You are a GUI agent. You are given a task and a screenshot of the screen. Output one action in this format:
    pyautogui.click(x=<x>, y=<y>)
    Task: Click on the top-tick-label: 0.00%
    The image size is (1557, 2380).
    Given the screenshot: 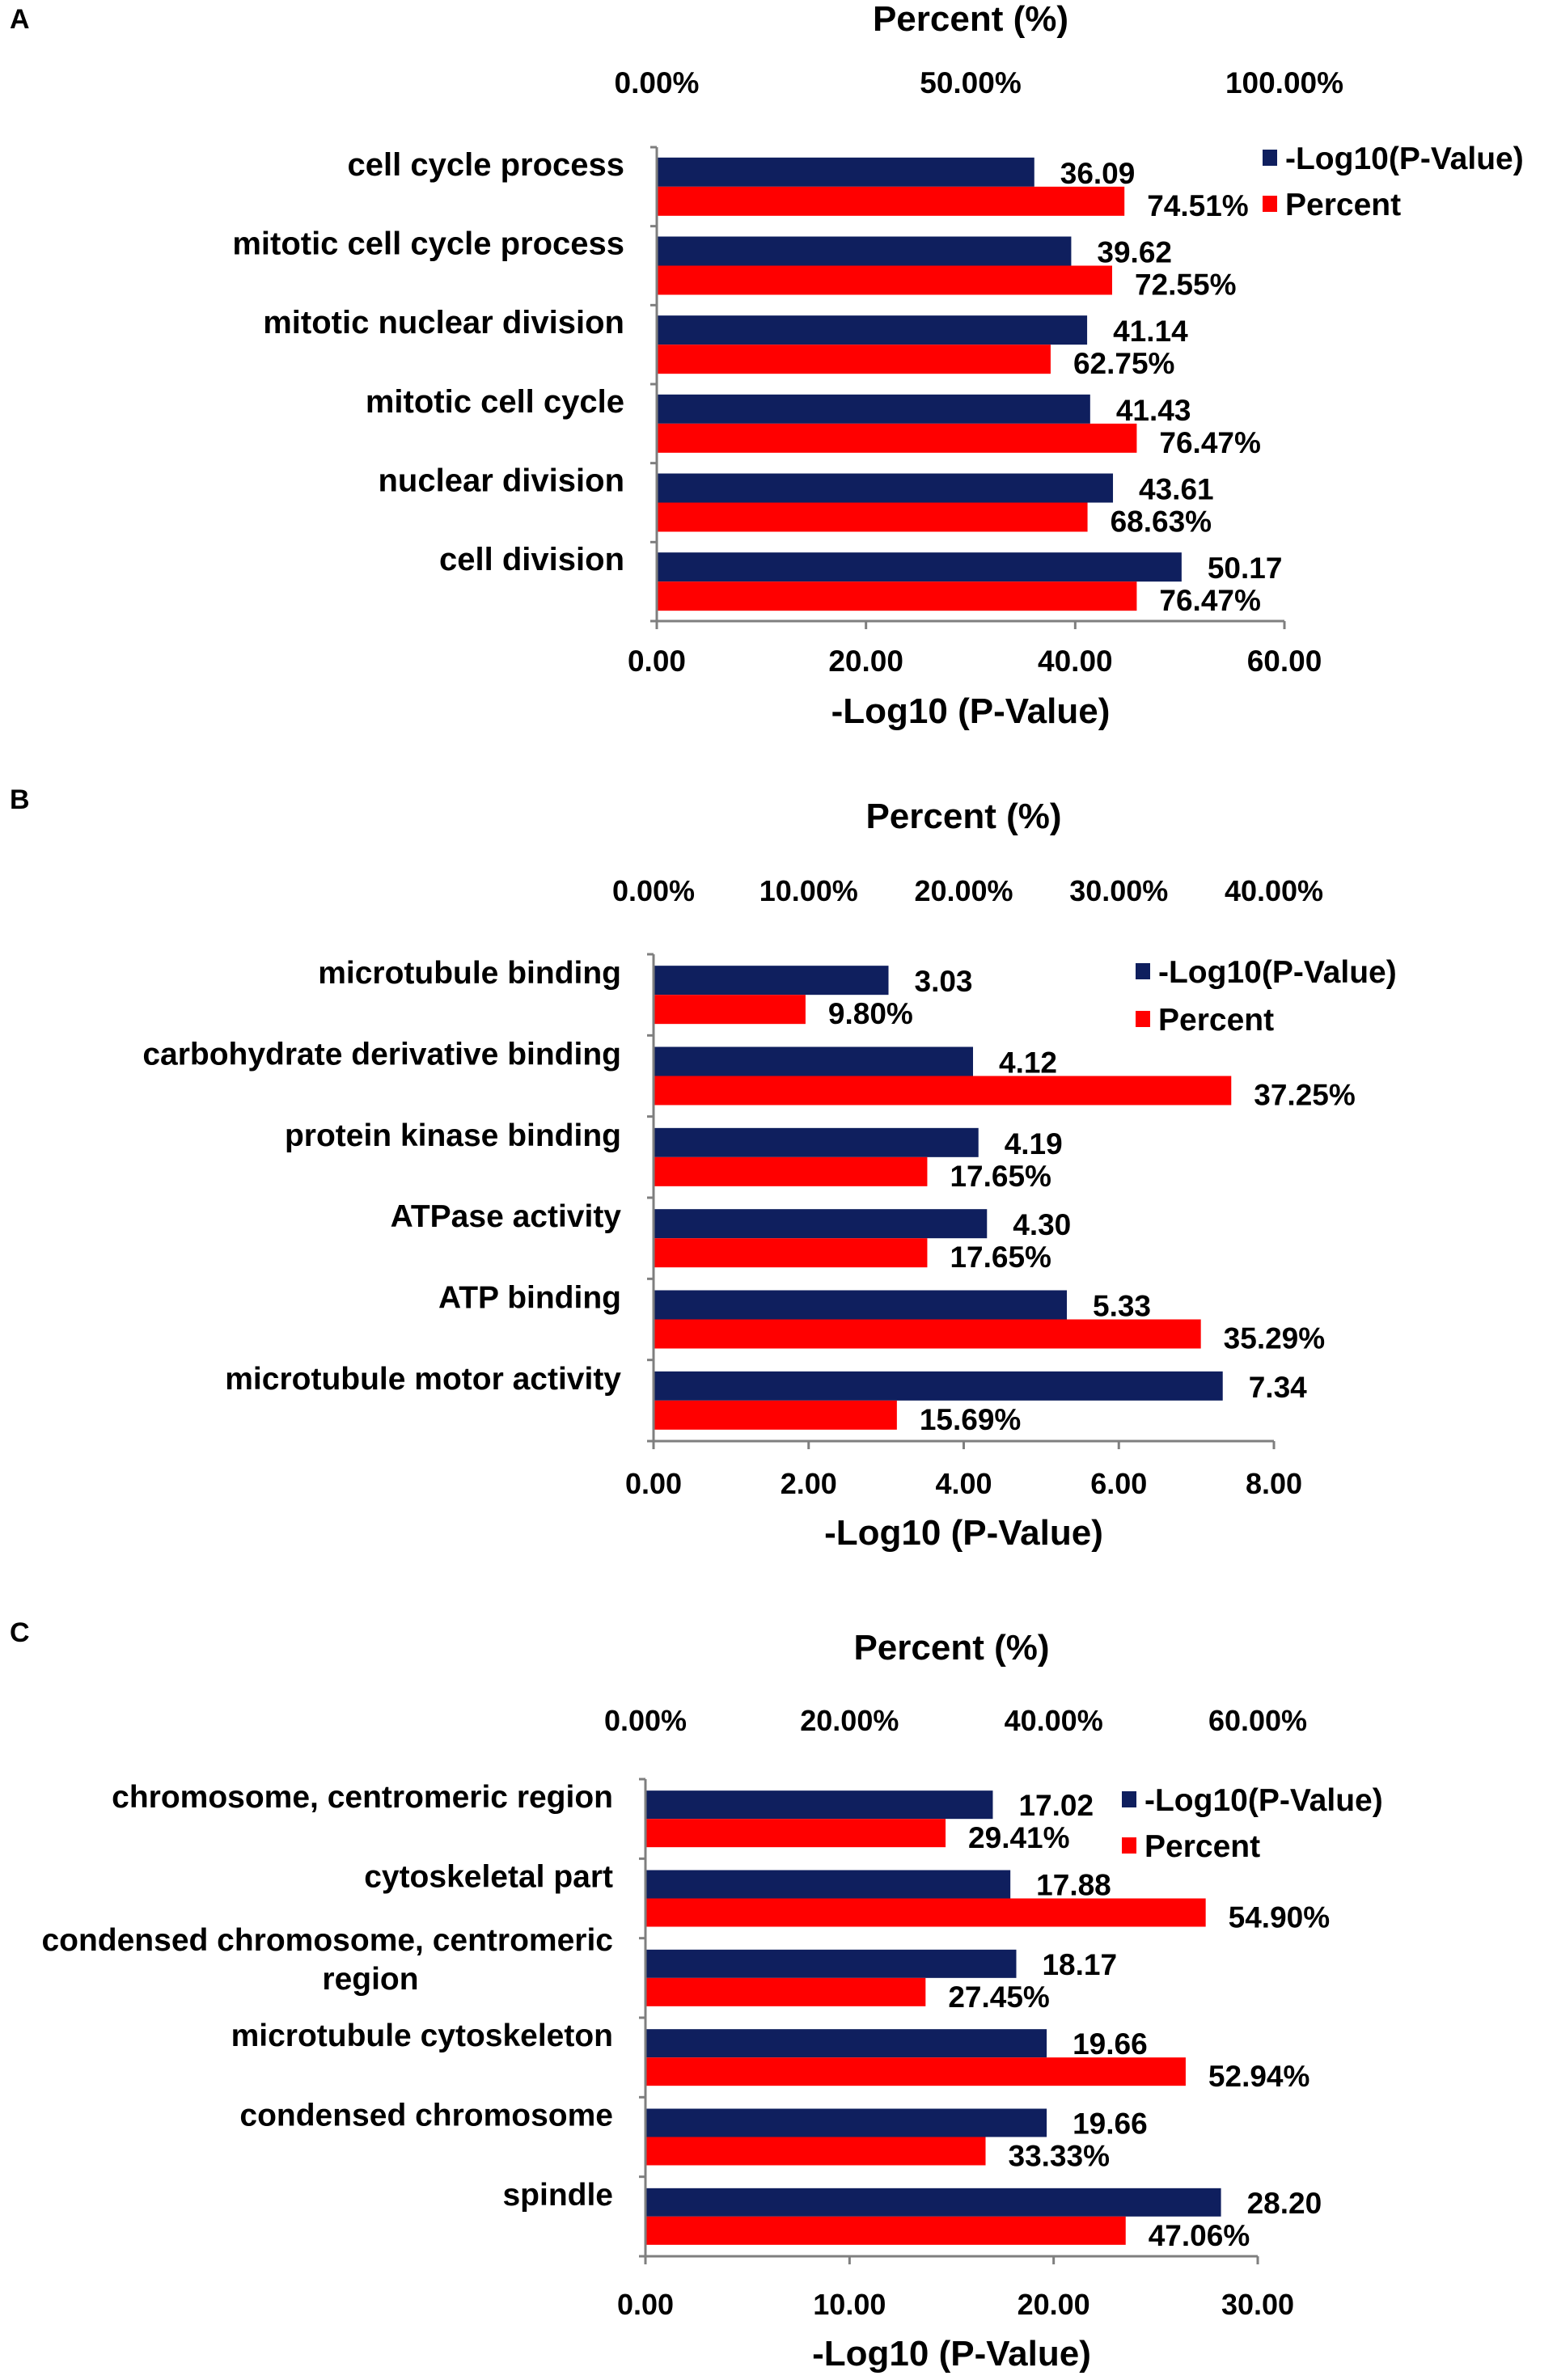 What is the action you would take?
    pyautogui.click(x=657, y=82)
    